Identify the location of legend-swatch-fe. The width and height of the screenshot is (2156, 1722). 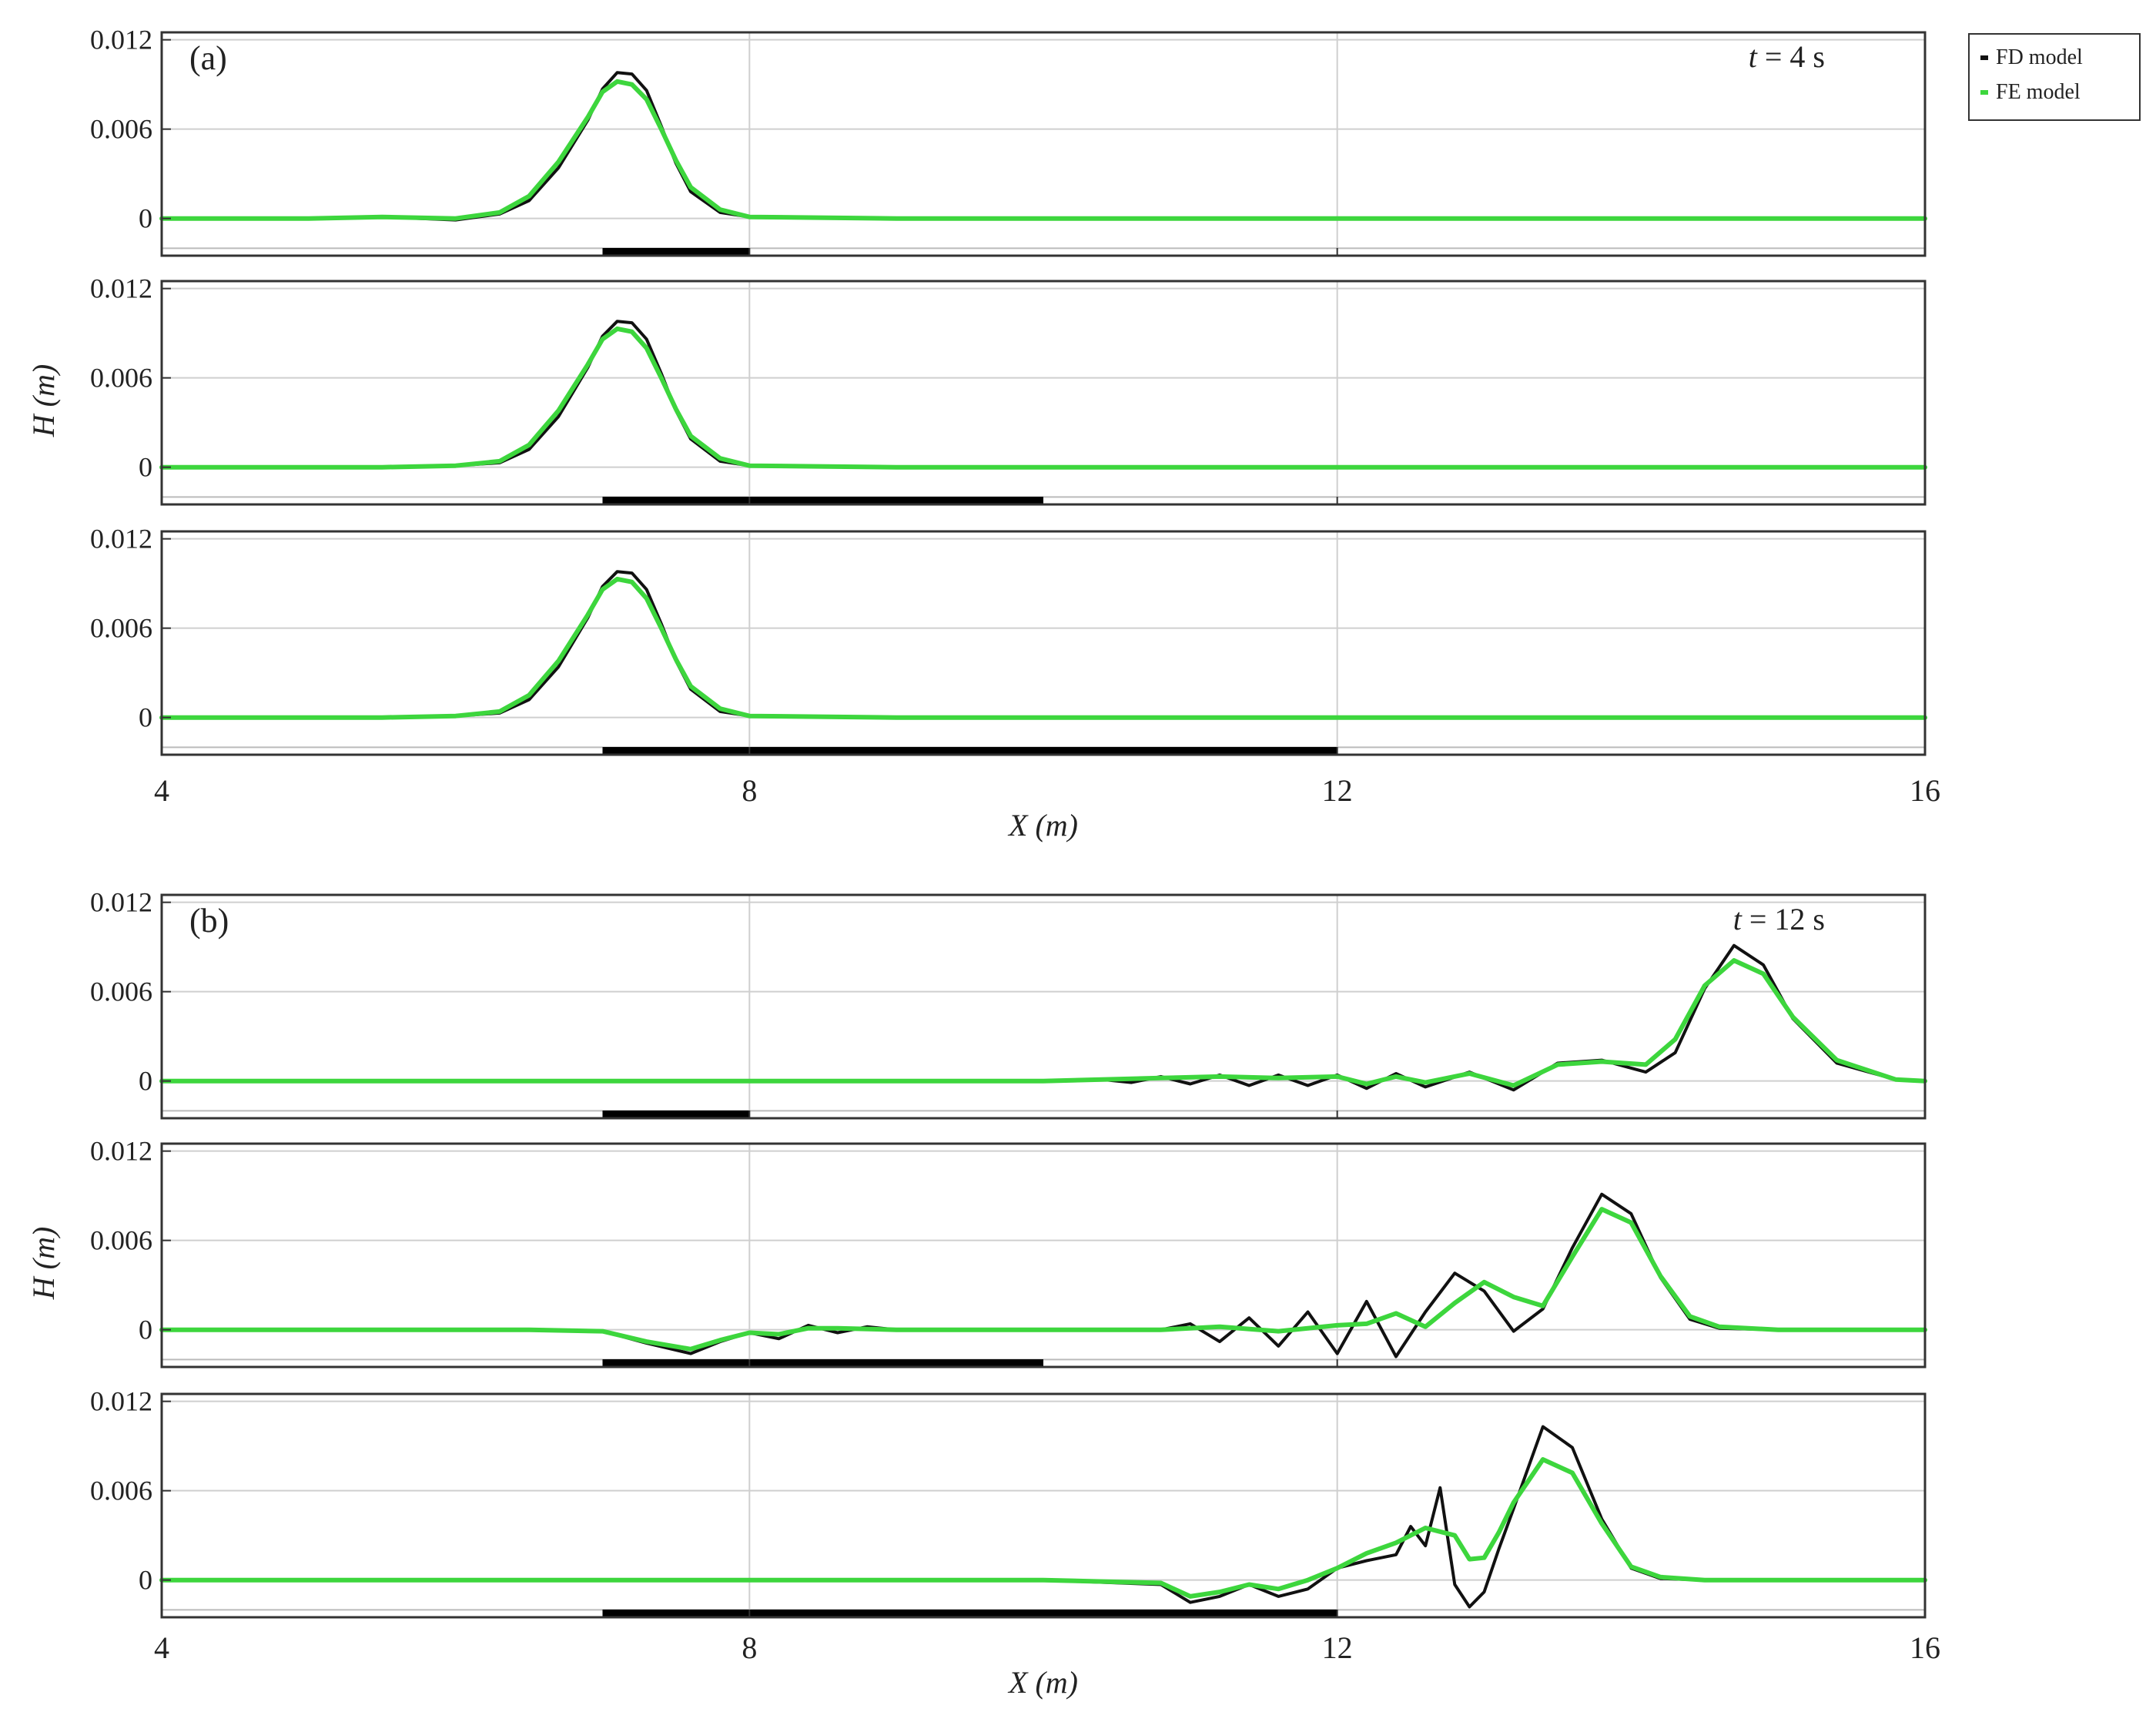
(1984, 92).